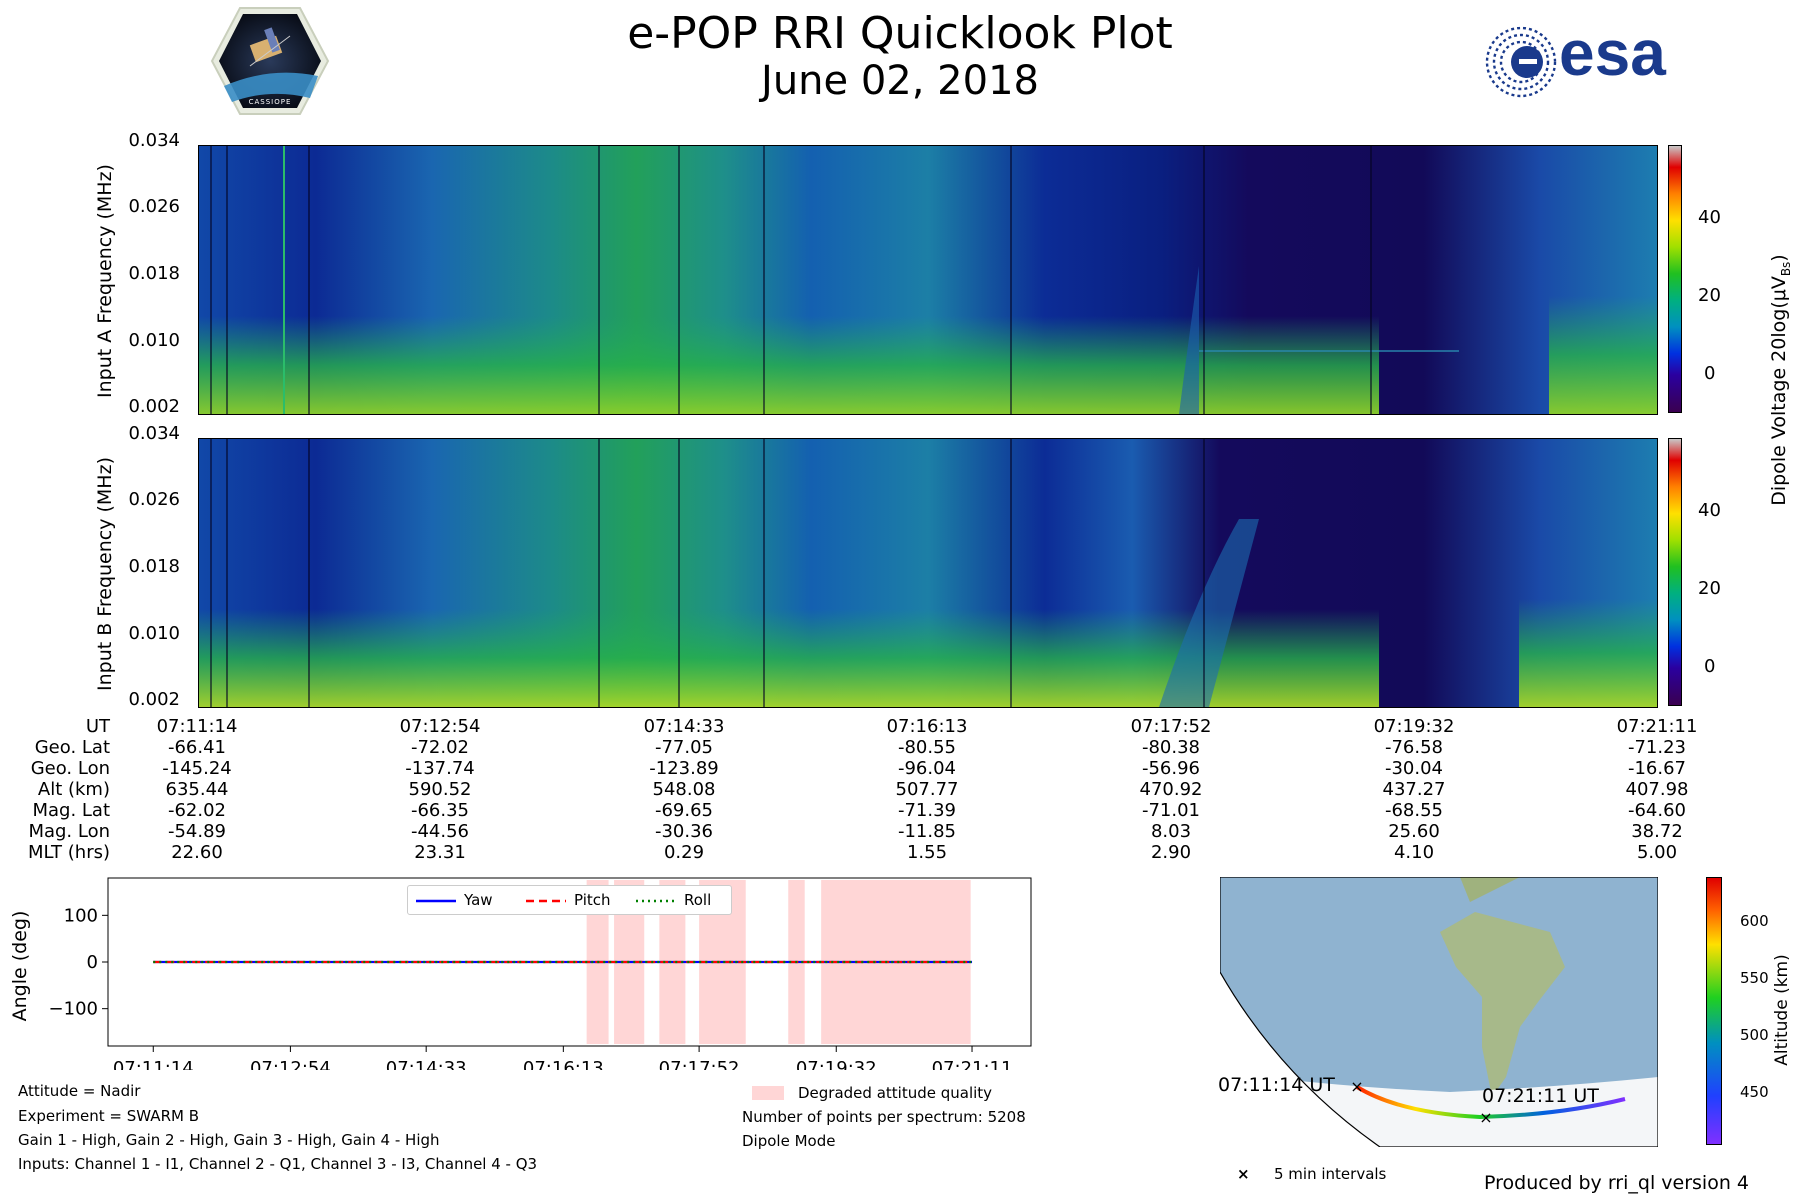 The height and width of the screenshot is (1200, 1800). I want to click on x-tick-label: 07:21:11, so click(972, 1064).